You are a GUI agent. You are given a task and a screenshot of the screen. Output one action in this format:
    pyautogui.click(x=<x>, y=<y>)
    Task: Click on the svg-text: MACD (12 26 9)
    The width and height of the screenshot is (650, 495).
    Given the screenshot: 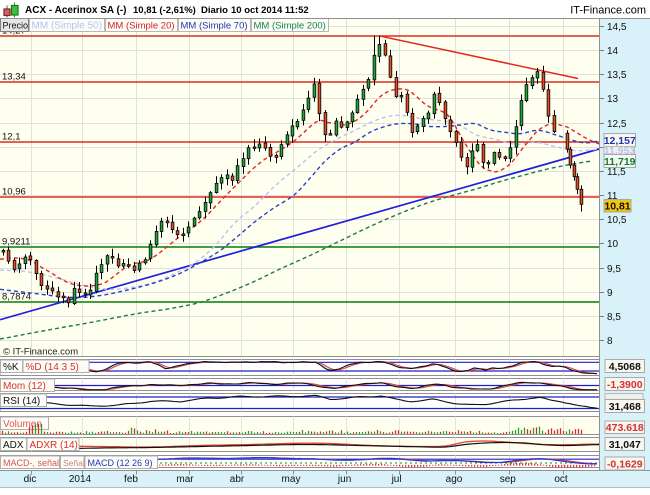 What is the action you would take?
    pyautogui.click(x=120, y=463)
    